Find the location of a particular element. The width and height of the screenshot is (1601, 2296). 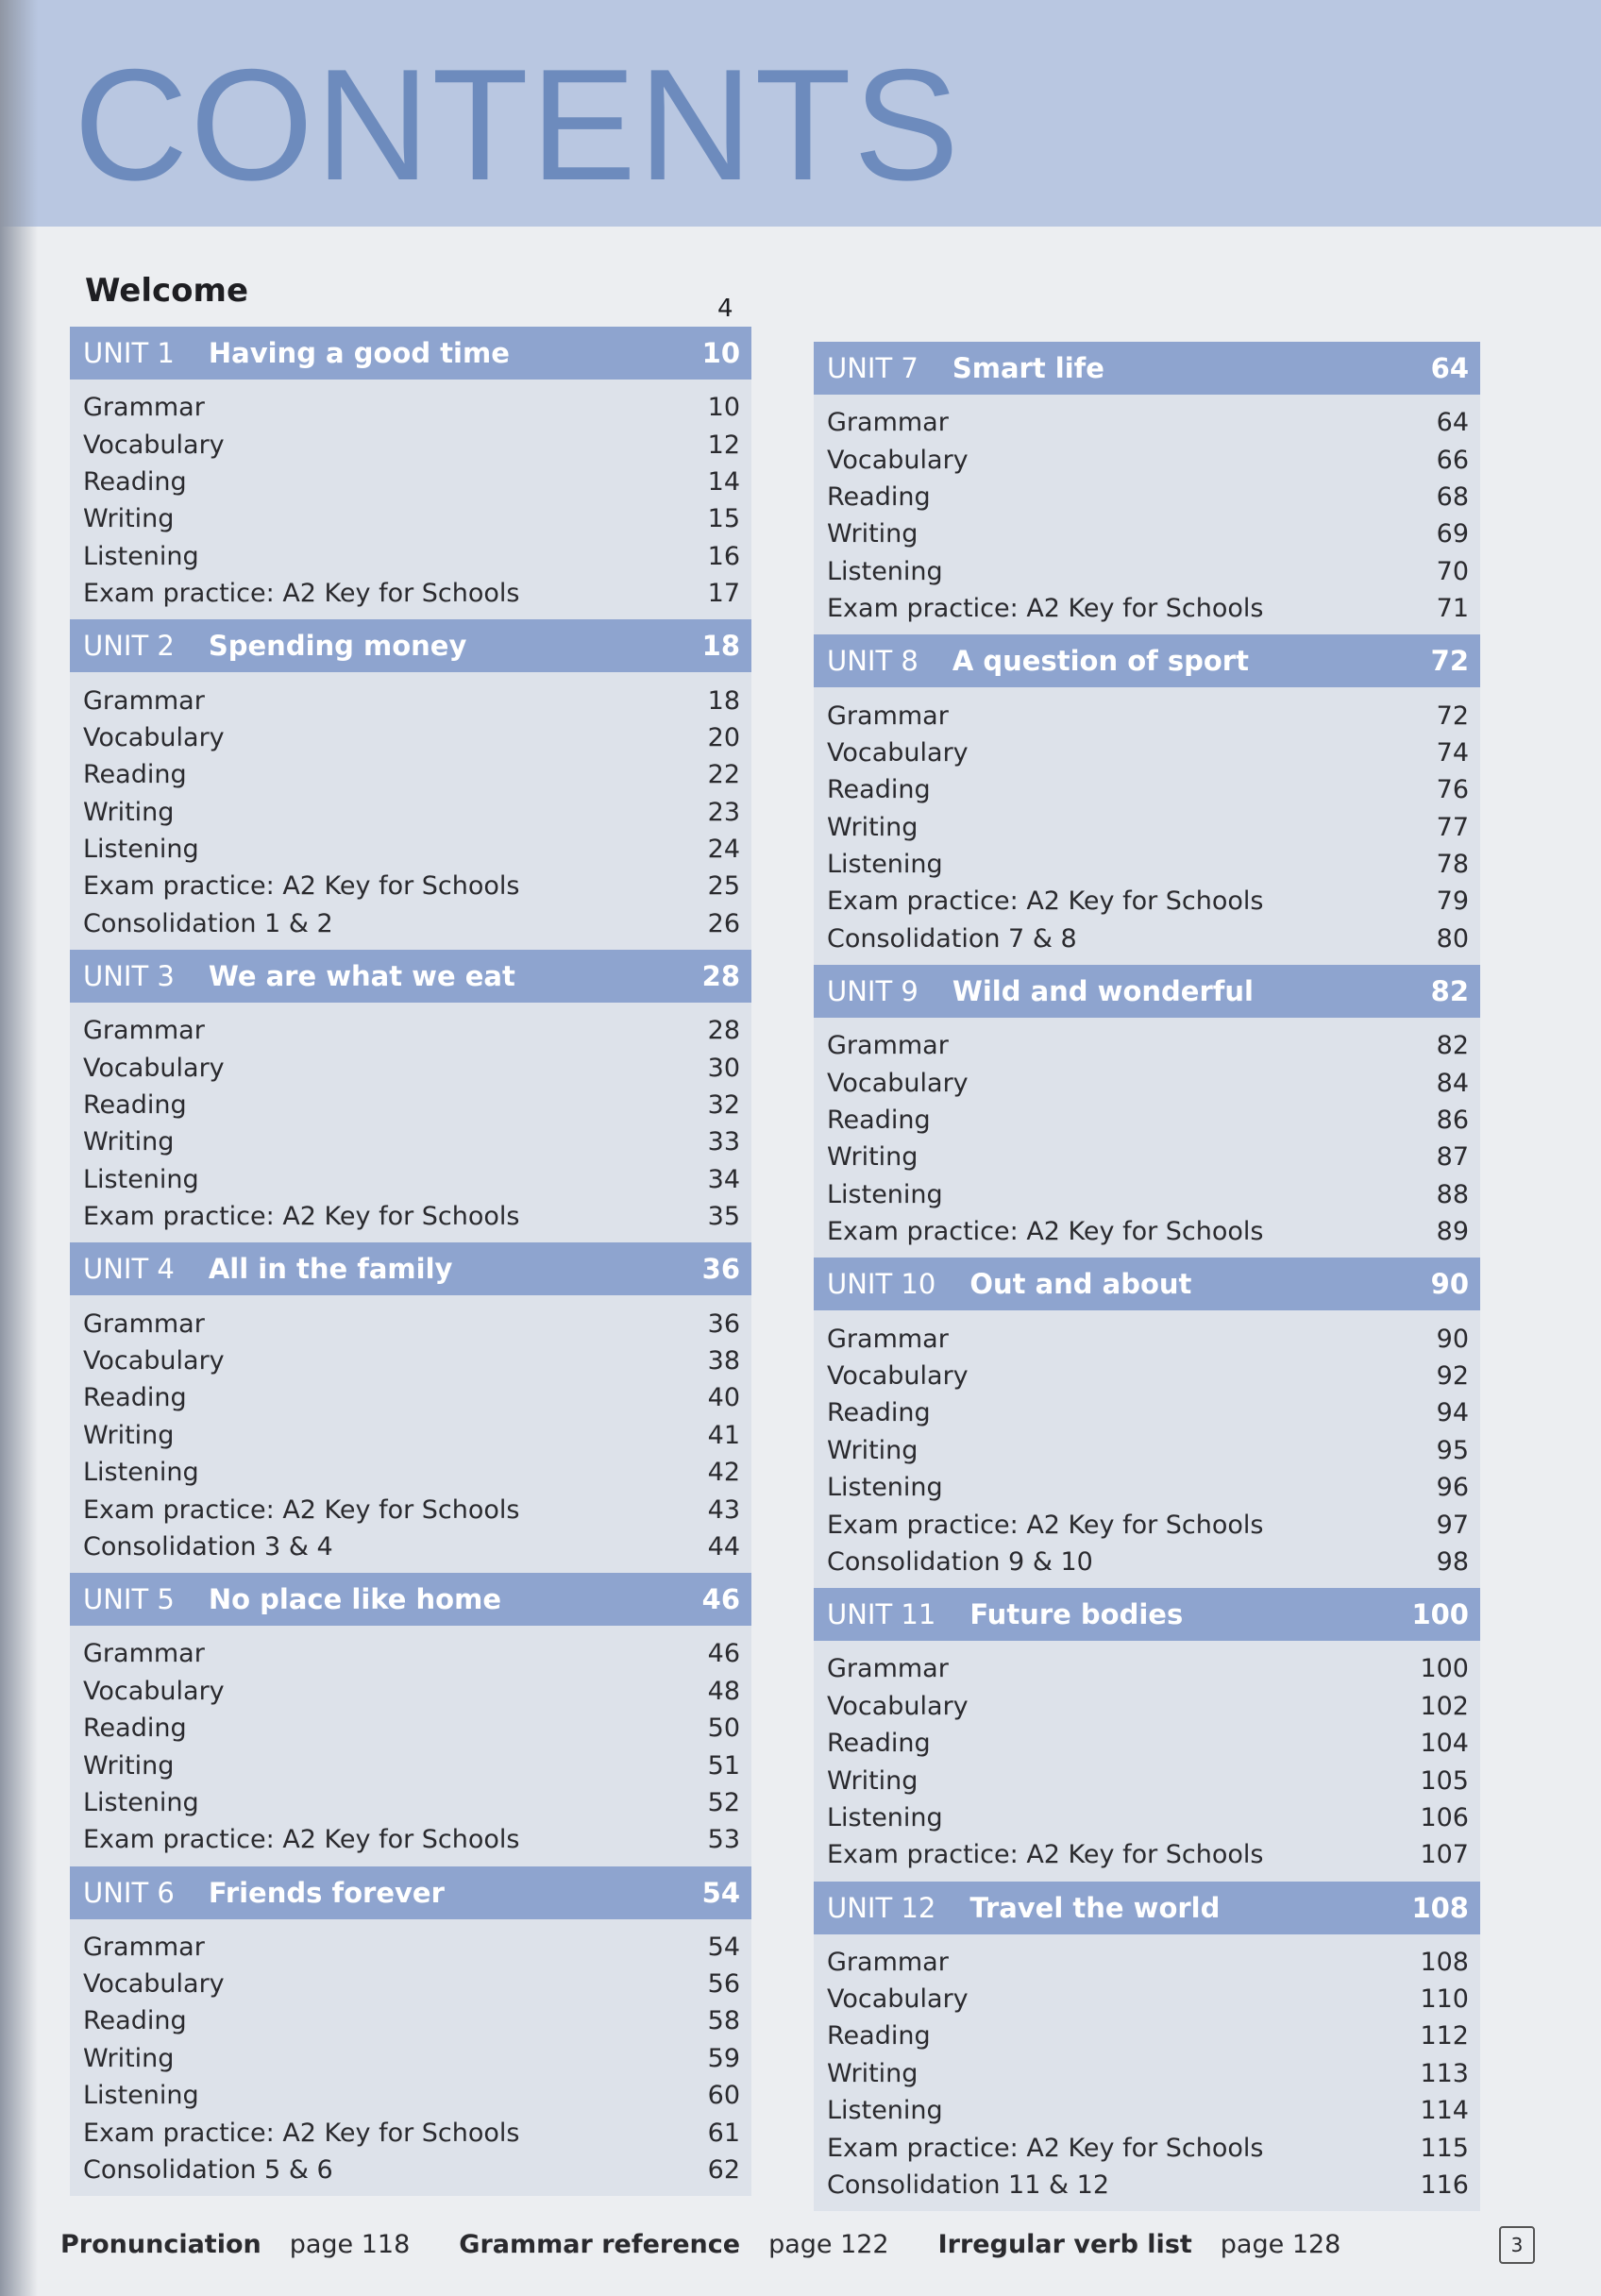

contents-row: Exam practice: A2 Key for Schools 53 is located at coordinates (411, 1839).